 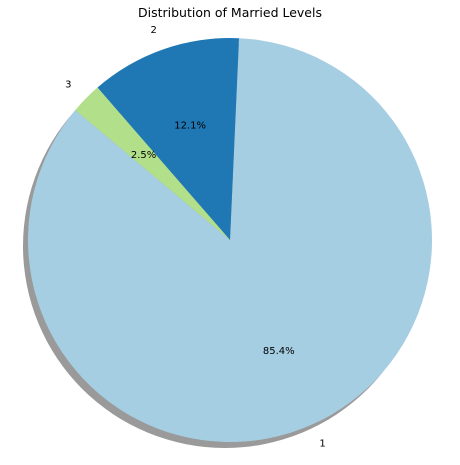 What do you see at coordinates (230, 12) in the screenshot?
I see `chart-title: Distribution of Married Levels` at bounding box center [230, 12].